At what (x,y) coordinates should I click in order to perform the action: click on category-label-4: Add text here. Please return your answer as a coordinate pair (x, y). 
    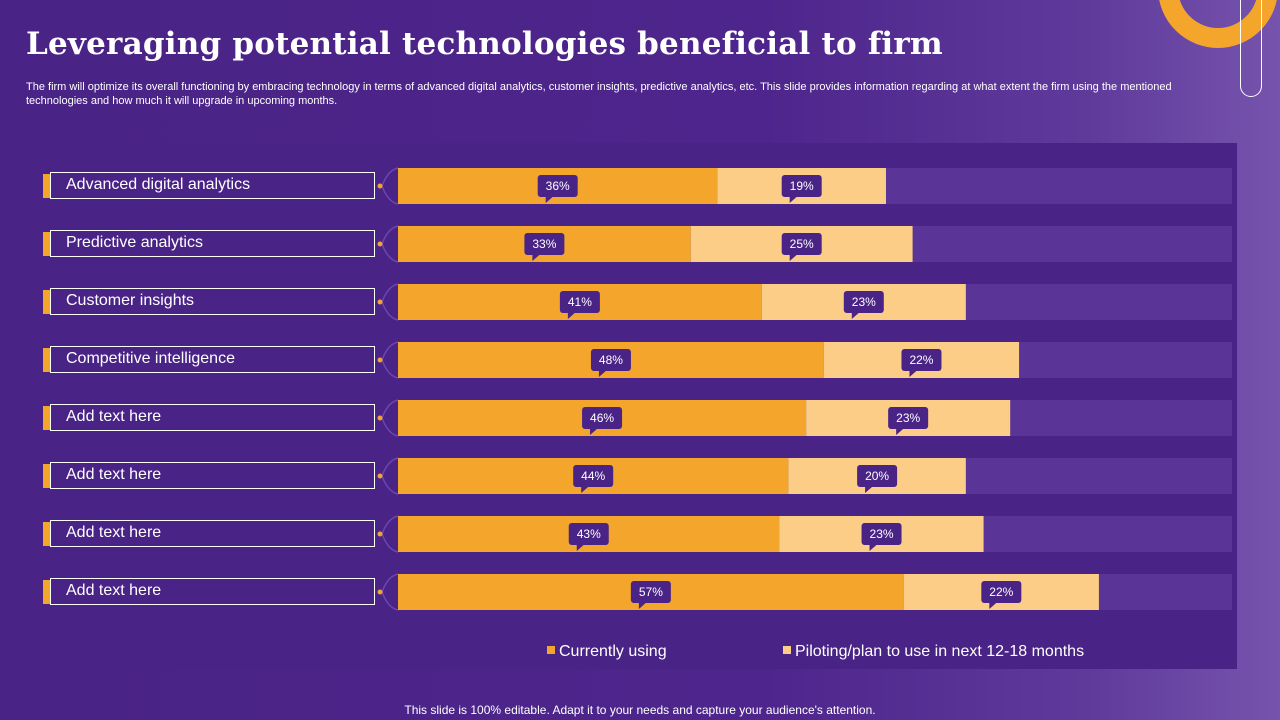
    Looking at the image, I should click on (212, 417).